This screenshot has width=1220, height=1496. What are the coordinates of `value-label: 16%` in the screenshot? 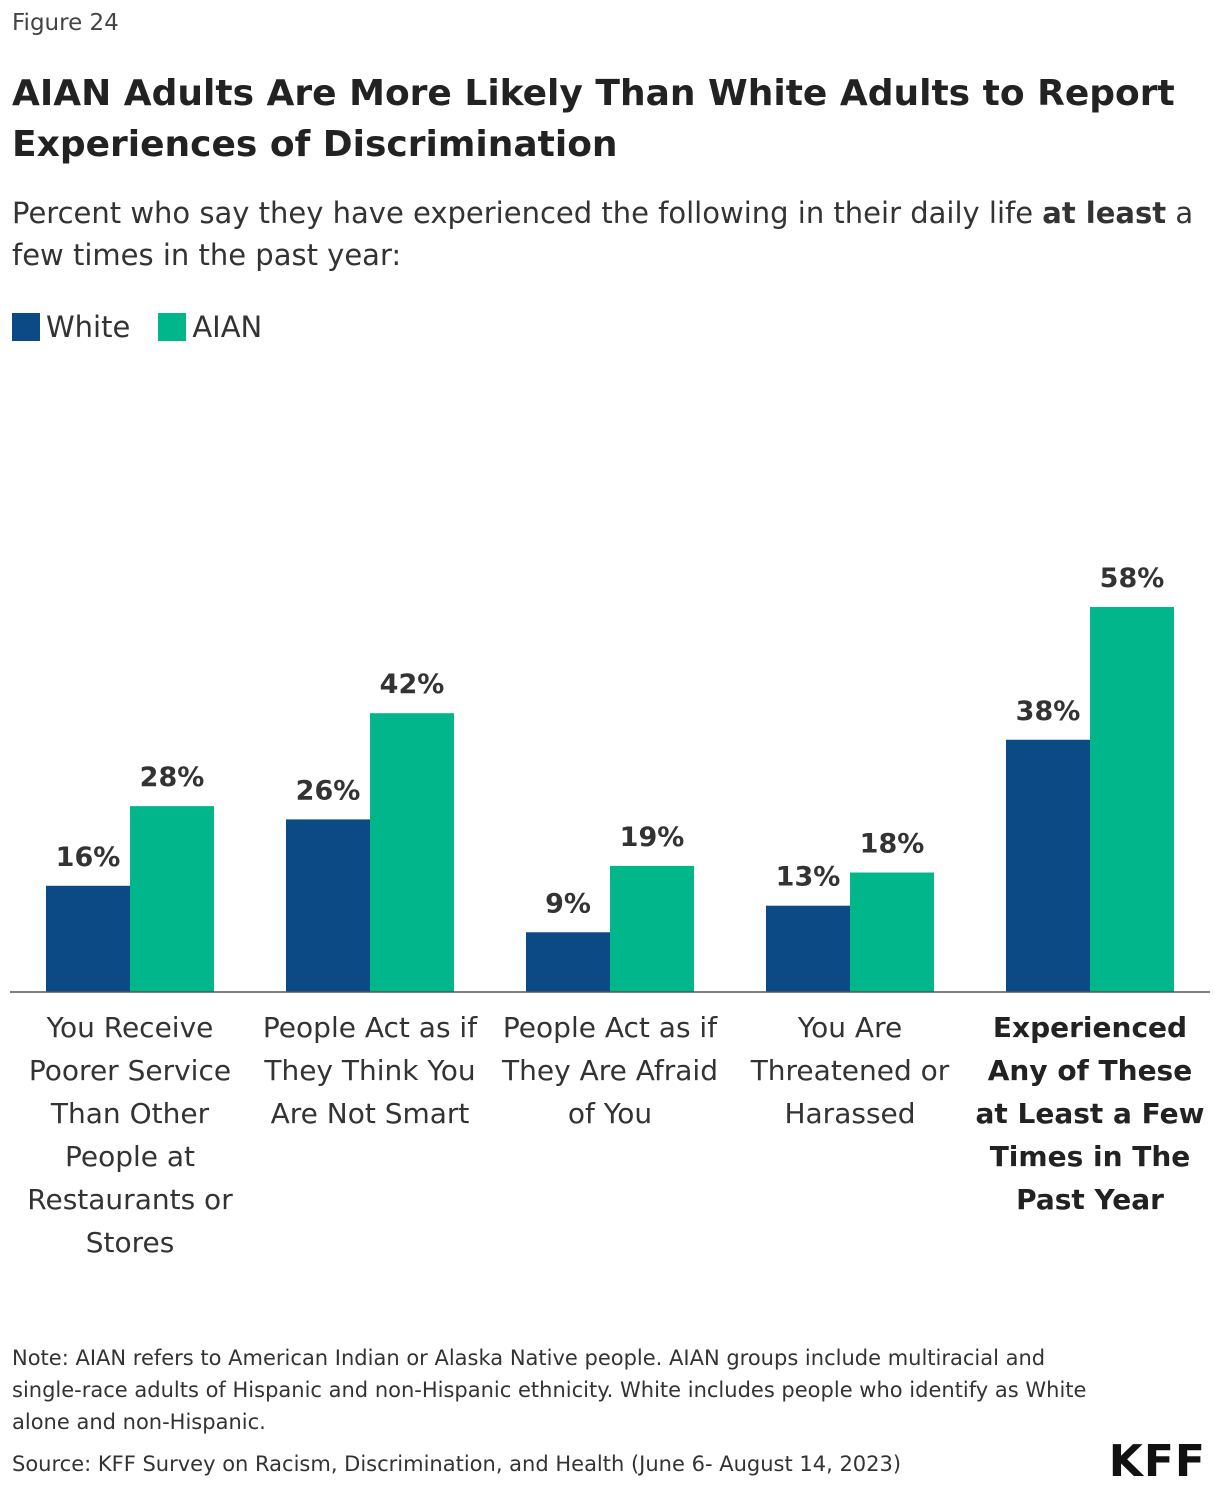 It's located at (88, 857).